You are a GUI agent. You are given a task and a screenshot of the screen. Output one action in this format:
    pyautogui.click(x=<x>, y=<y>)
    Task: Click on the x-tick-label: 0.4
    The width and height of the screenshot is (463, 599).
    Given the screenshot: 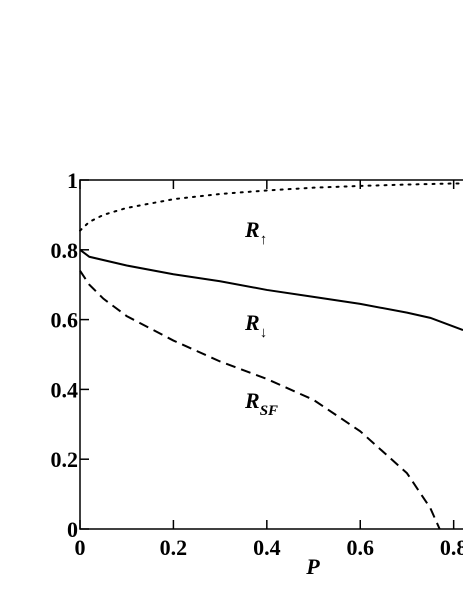 What is the action you would take?
    pyautogui.click(x=267, y=547)
    